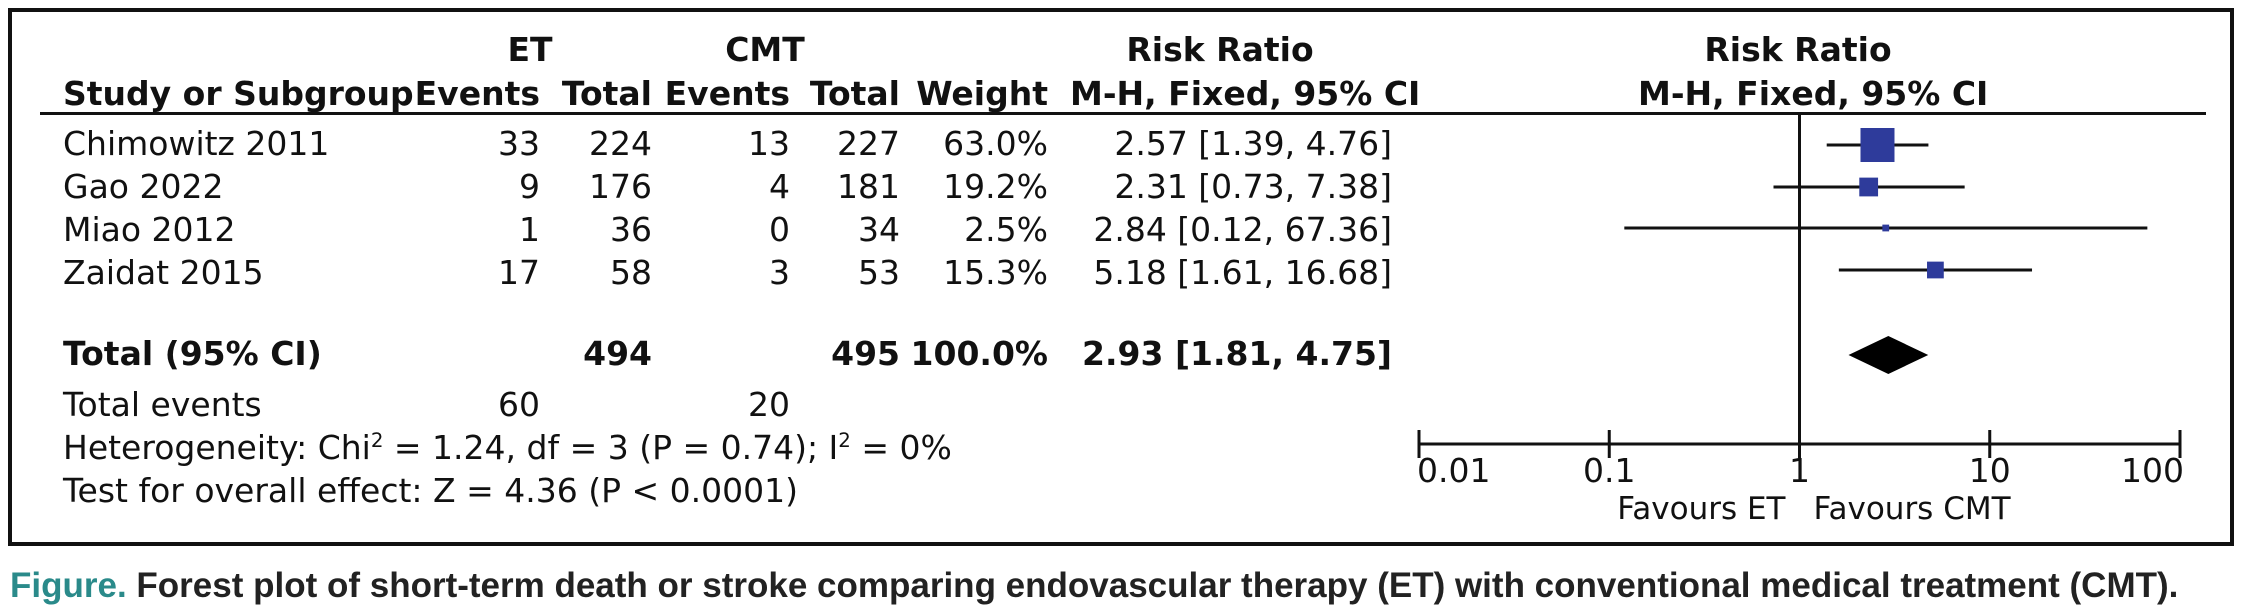 The image size is (2244, 616). Describe the element at coordinates (865, 353) in the screenshot. I see `total-cmt: 495` at that location.